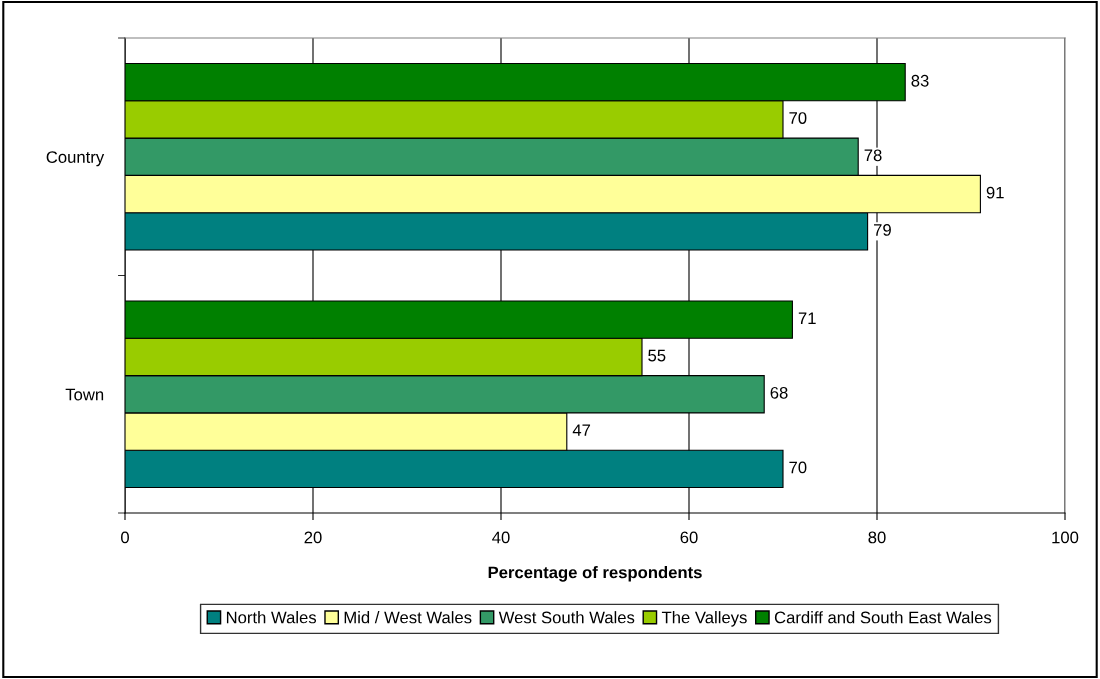  What do you see at coordinates (779, 392) in the screenshot?
I see `data-label: 68` at bounding box center [779, 392].